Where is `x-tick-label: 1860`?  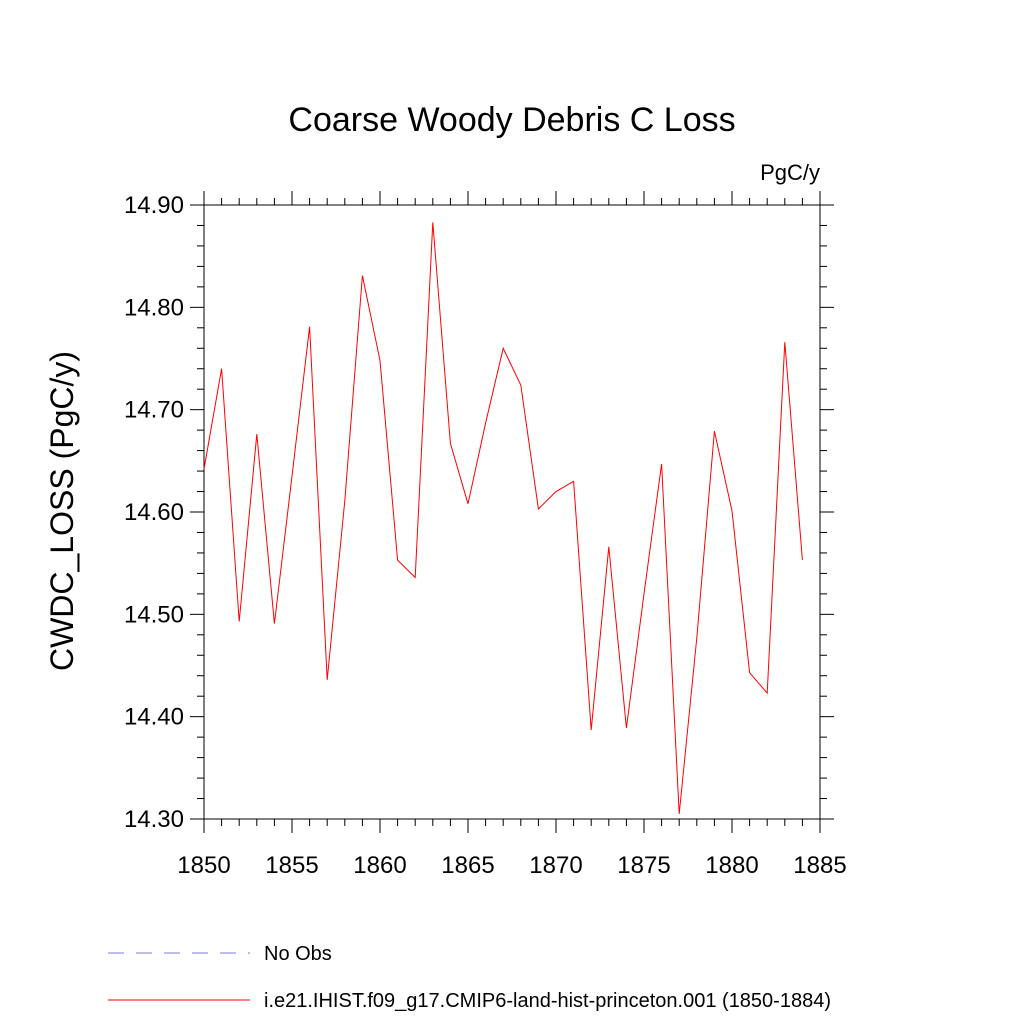
x-tick-label: 1860 is located at coordinates (379, 865).